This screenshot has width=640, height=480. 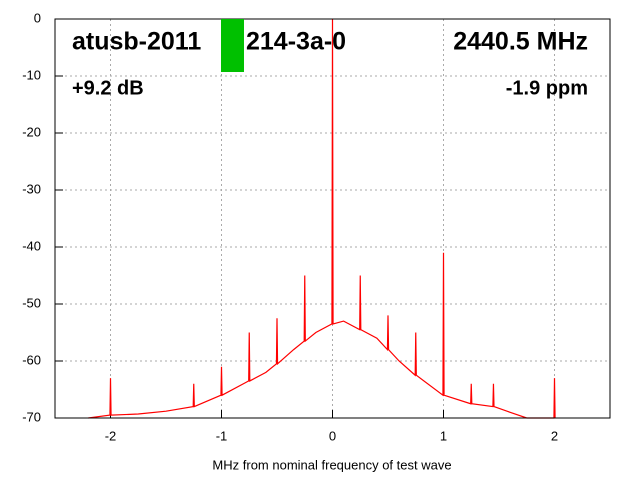 I want to click on y-tick-label: 0, so click(x=37, y=17).